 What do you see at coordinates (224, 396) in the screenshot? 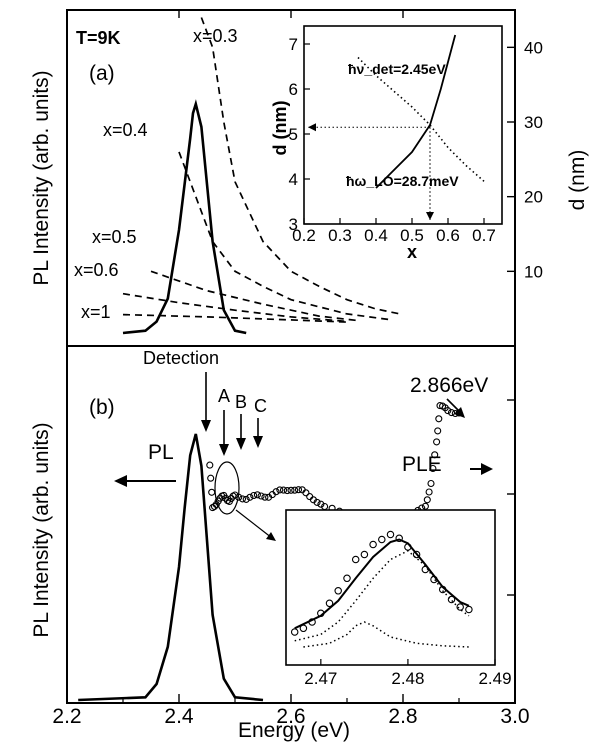
I see `peak-label: A` at bounding box center [224, 396].